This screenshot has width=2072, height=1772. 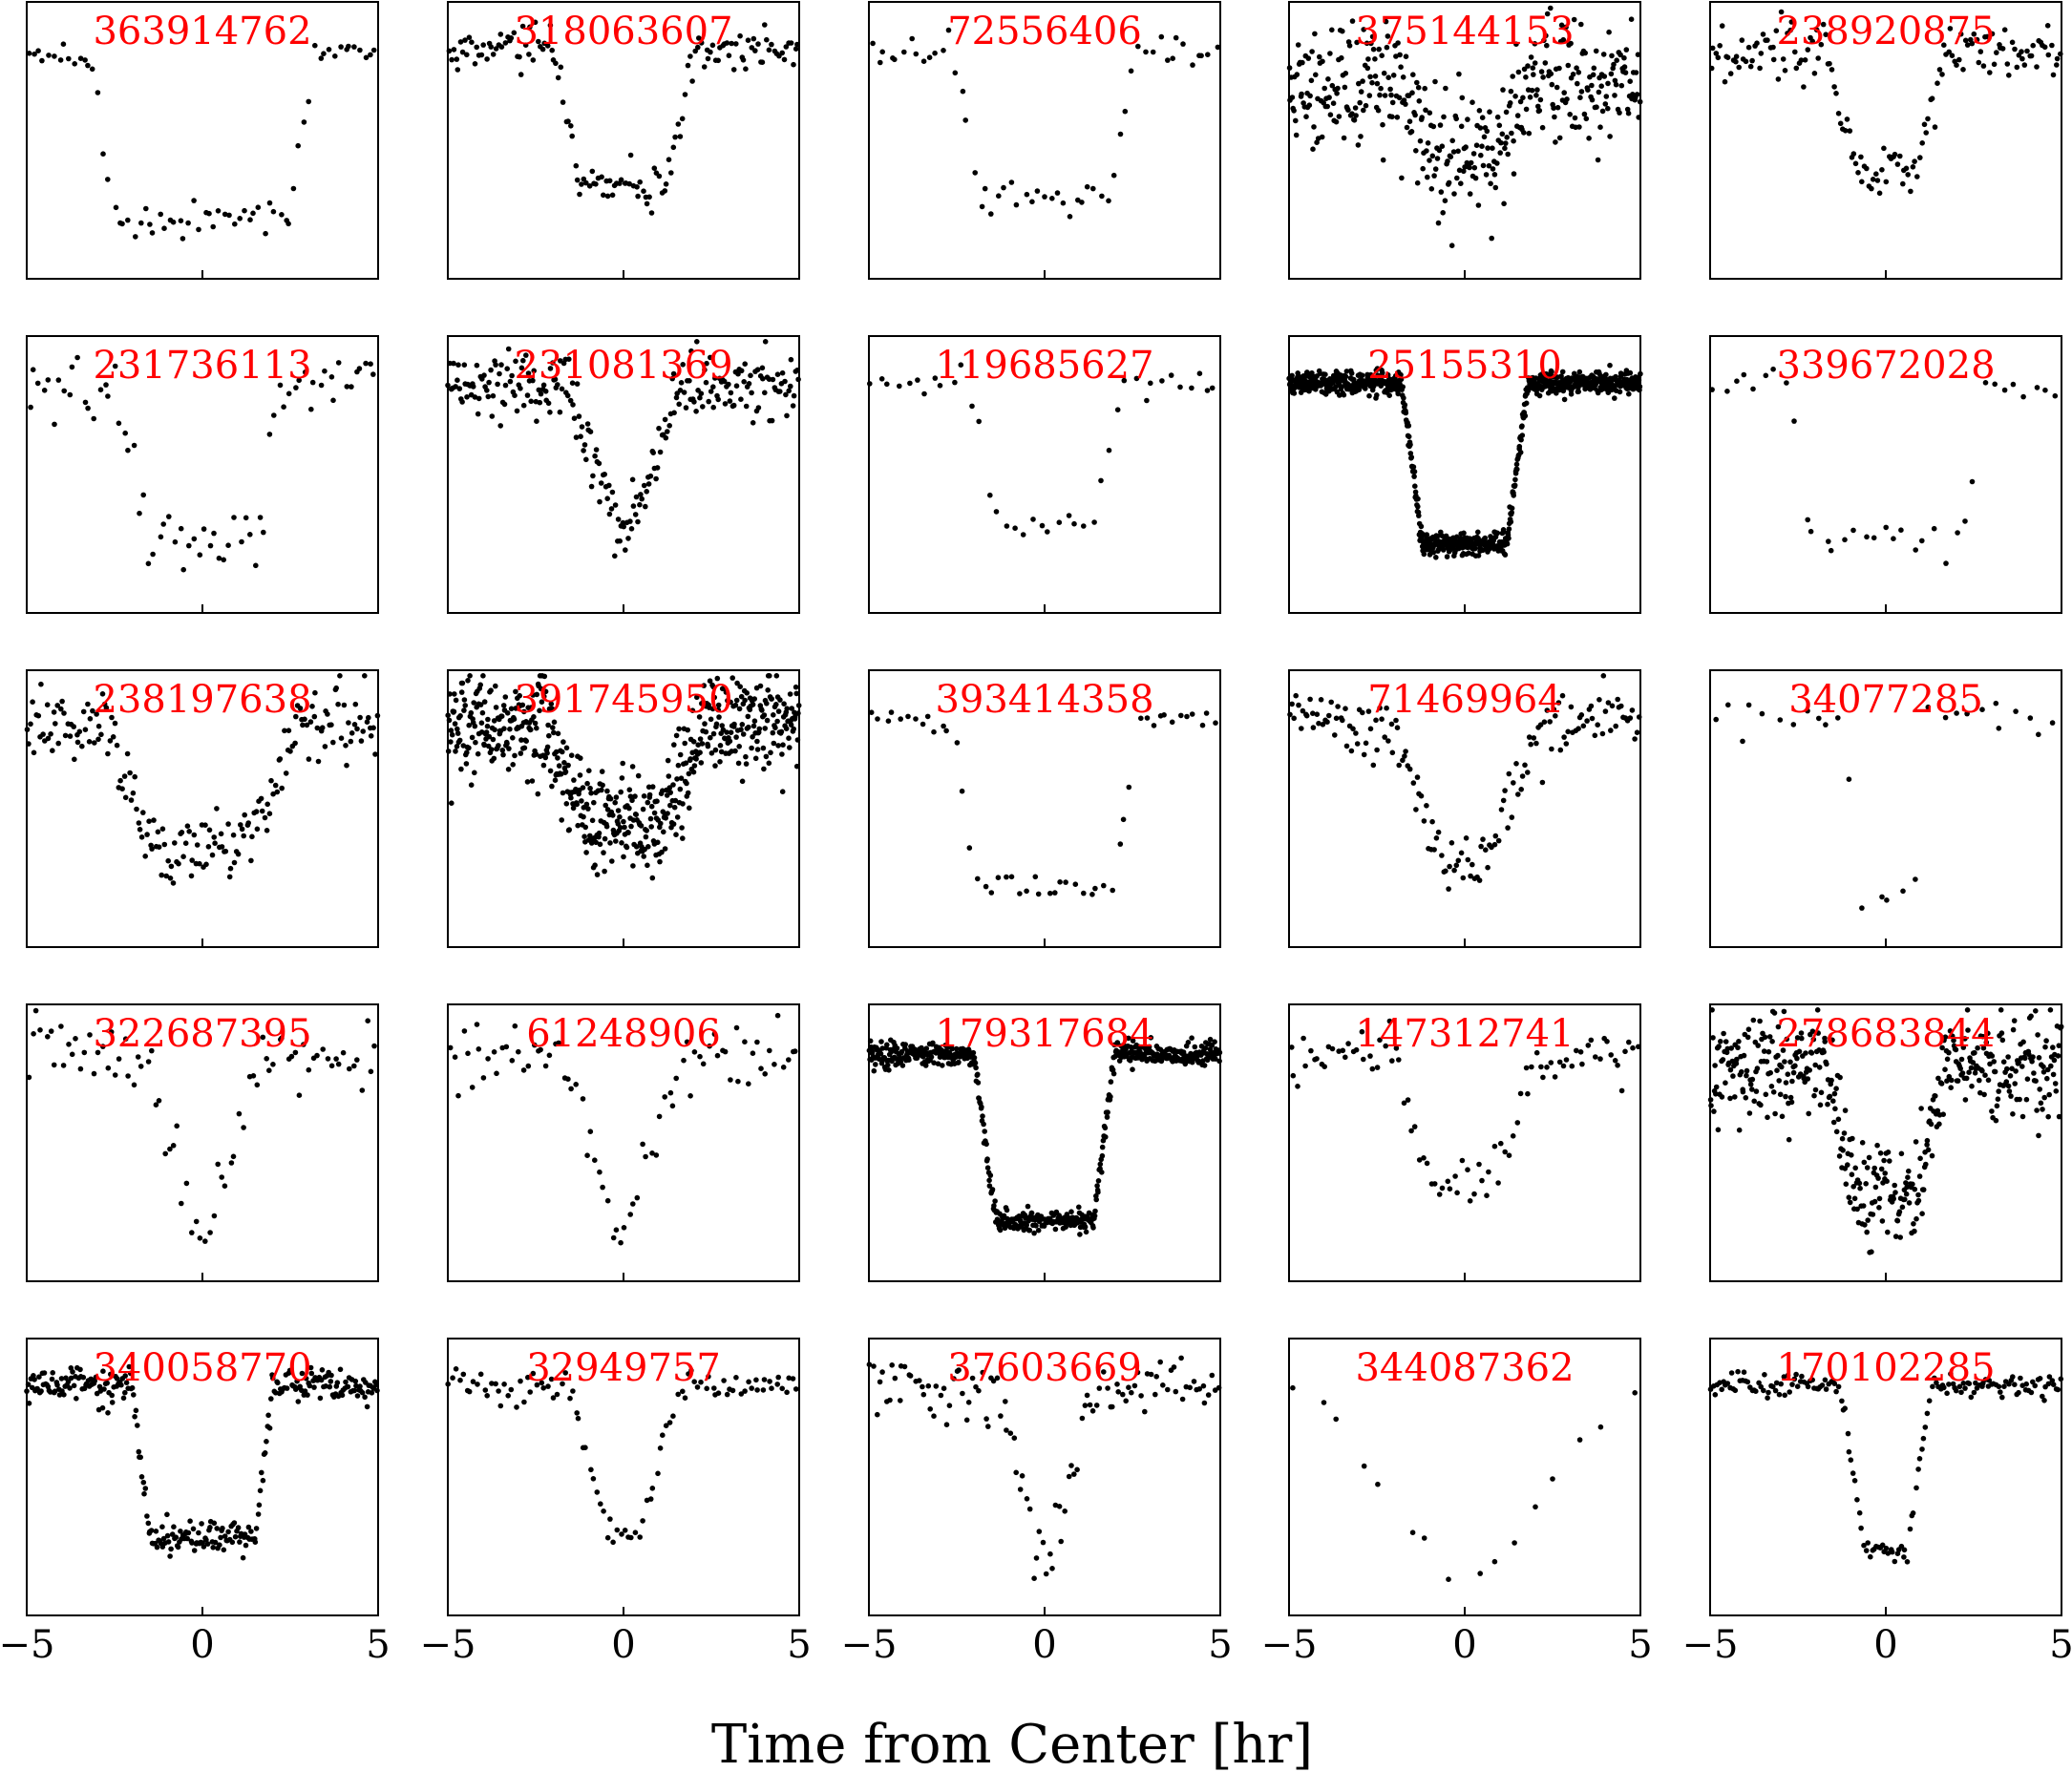 I want to click on x-tick-label: 0, so click(x=202, y=1645).